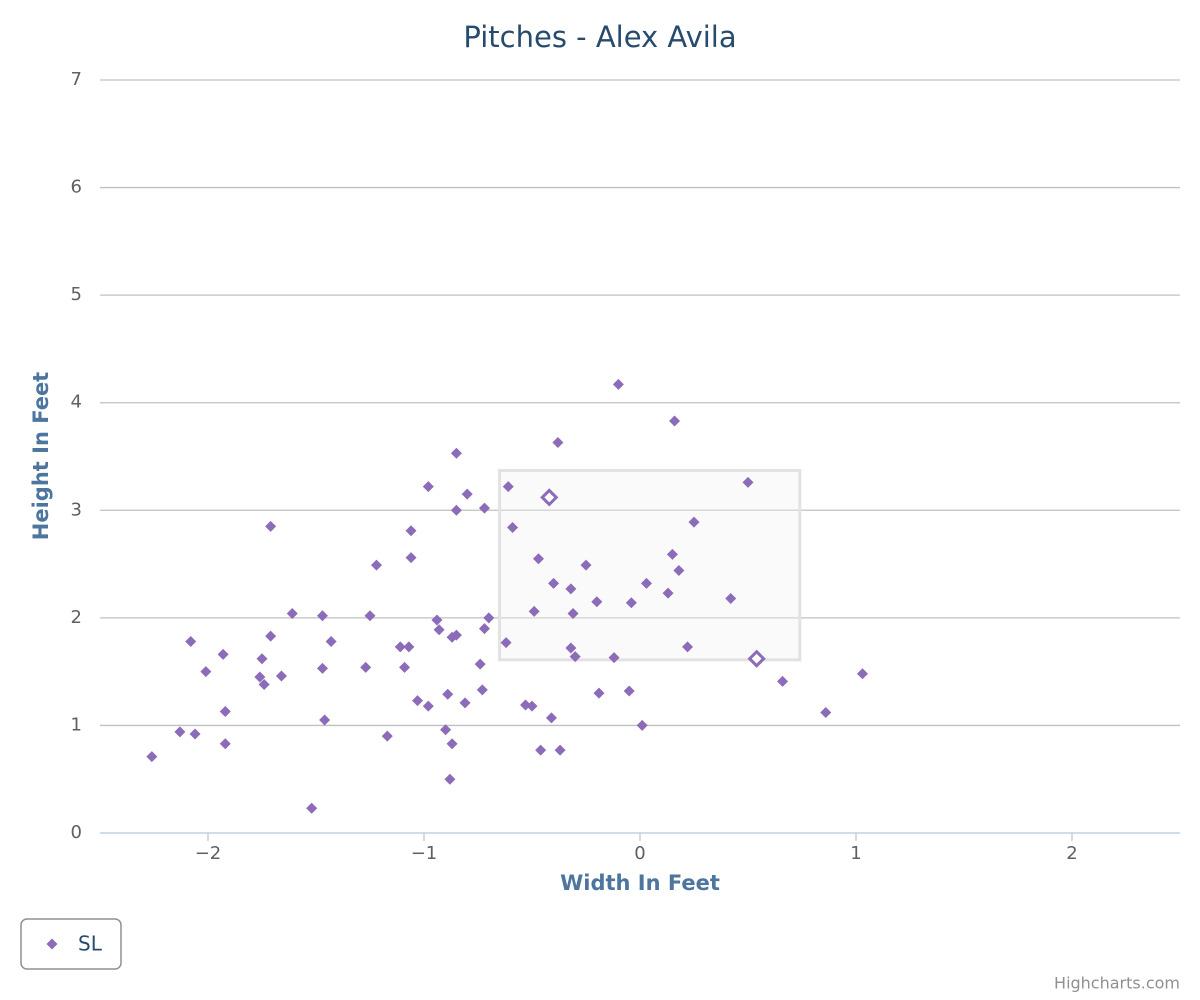 The image size is (1200, 1000). Describe the element at coordinates (855, 853) in the screenshot. I see `x-tick-label: 1` at that location.